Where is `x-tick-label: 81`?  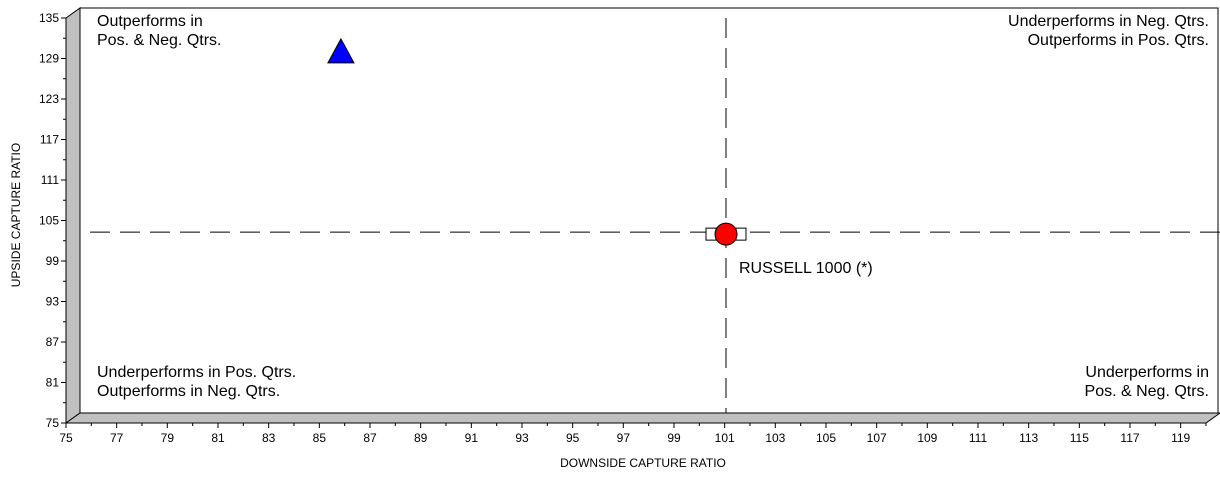 x-tick-label: 81 is located at coordinates (218, 438).